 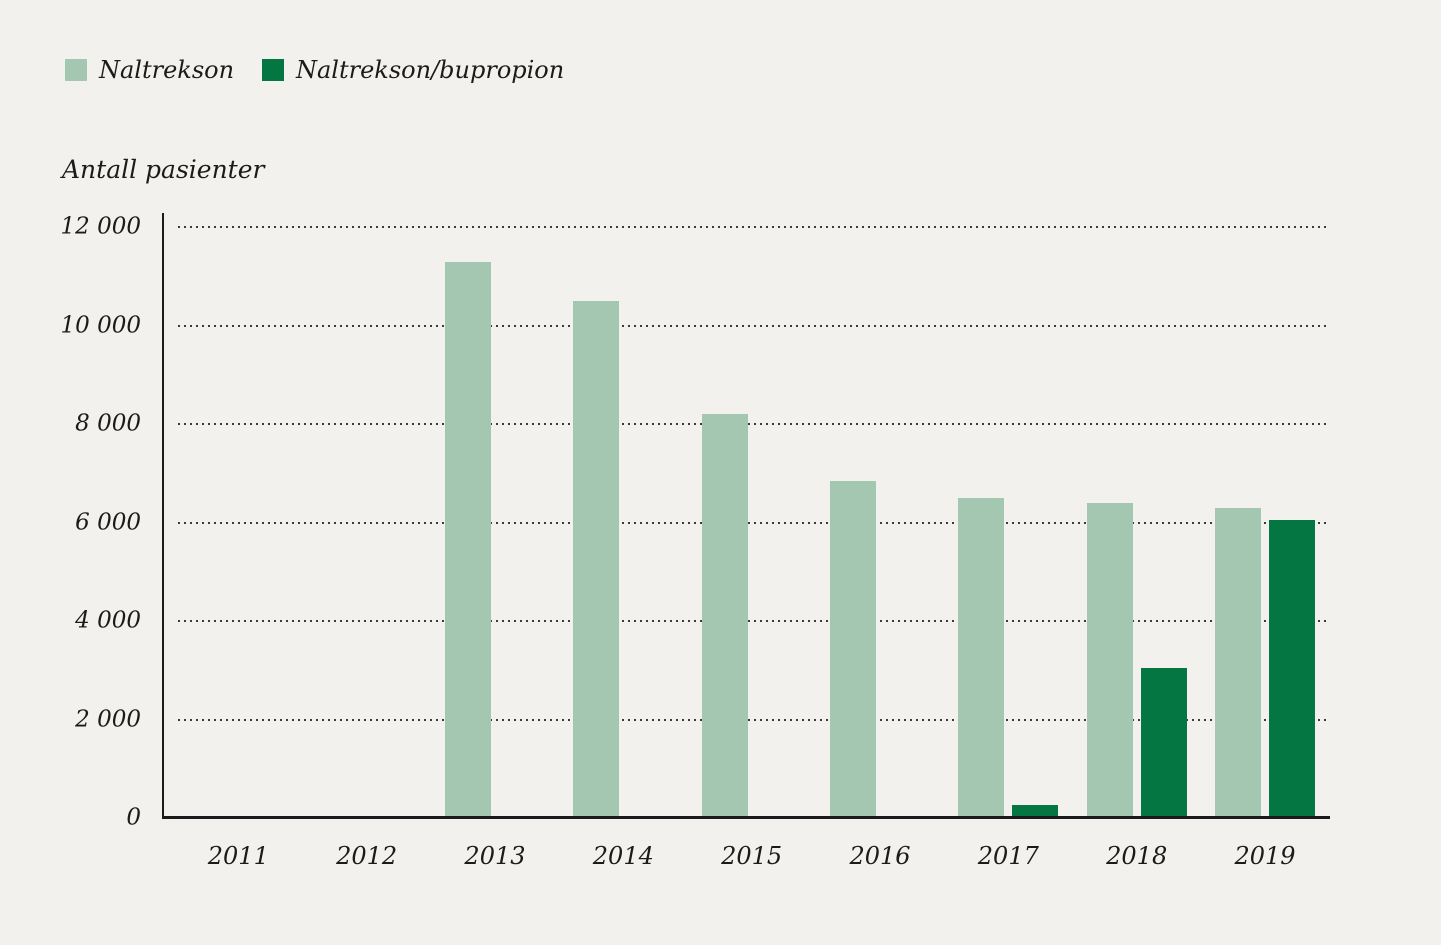 What do you see at coordinates (1238, 662) in the screenshot?
I see `bar-naltrekson-2019` at bounding box center [1238, 662].